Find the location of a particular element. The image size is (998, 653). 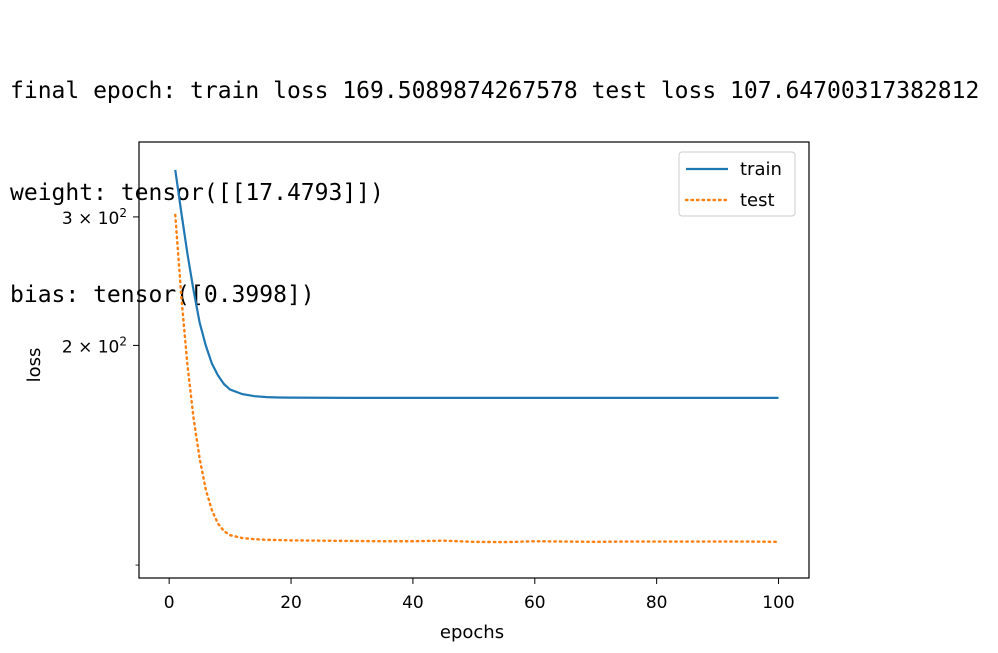

x-axis-title: epochs is located at coordinates (472, 632).